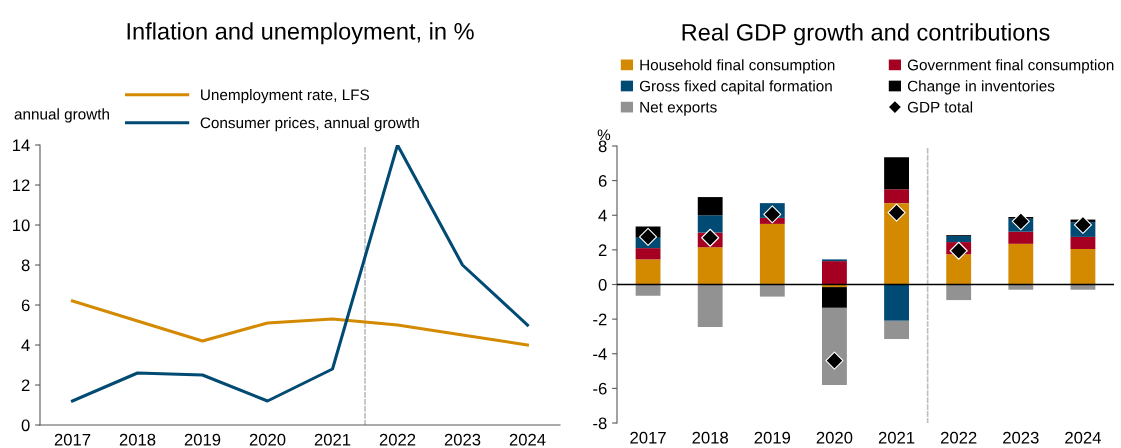 The height and width of the screenshot is (448, 1121). Describe the element at coordinates (309, 124) in the screenshot. I see `legend-label: Consumer prices, annual growth` at that location.